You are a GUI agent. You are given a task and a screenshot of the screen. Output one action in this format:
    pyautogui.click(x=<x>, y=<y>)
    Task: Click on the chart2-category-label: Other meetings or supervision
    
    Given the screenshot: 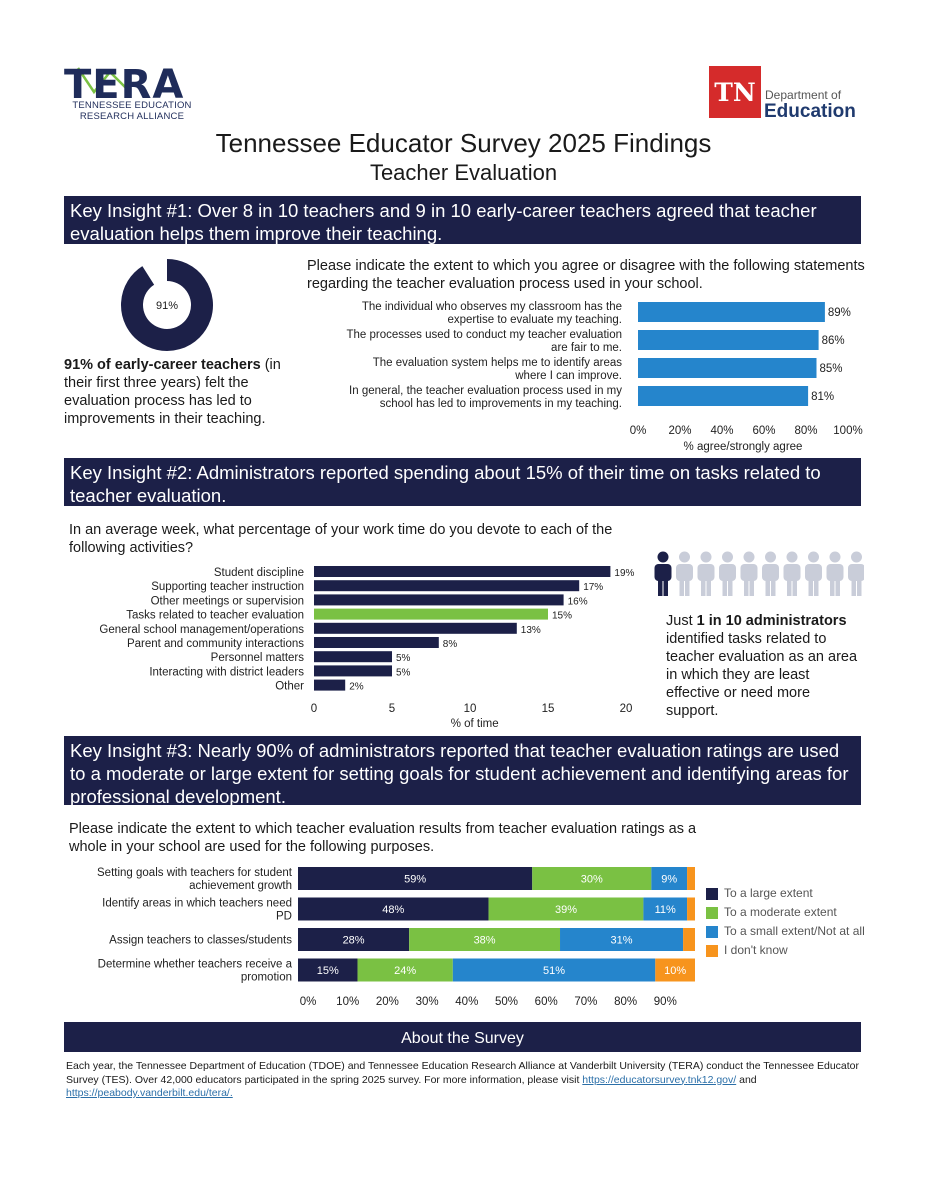 What is the action you would take?
    pyautogui.click(x=227, y=601)
    